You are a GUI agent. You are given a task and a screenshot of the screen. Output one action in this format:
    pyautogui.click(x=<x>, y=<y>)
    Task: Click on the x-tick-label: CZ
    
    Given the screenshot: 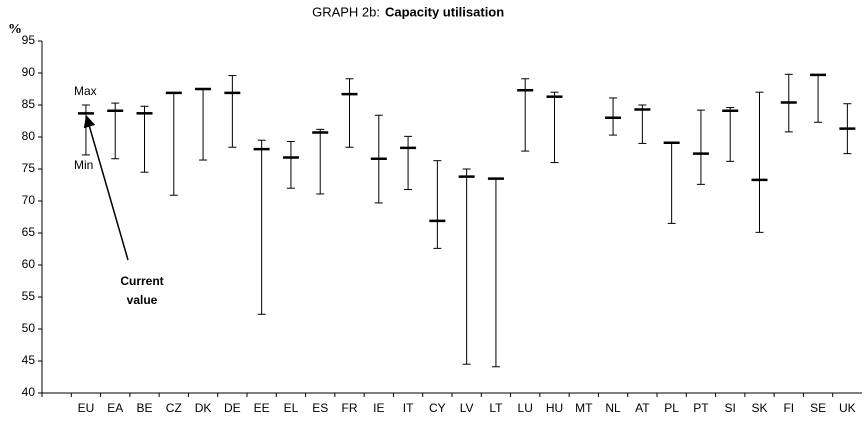 What is the action you would take?
    pyautogui.click(x=174, y=408)
    